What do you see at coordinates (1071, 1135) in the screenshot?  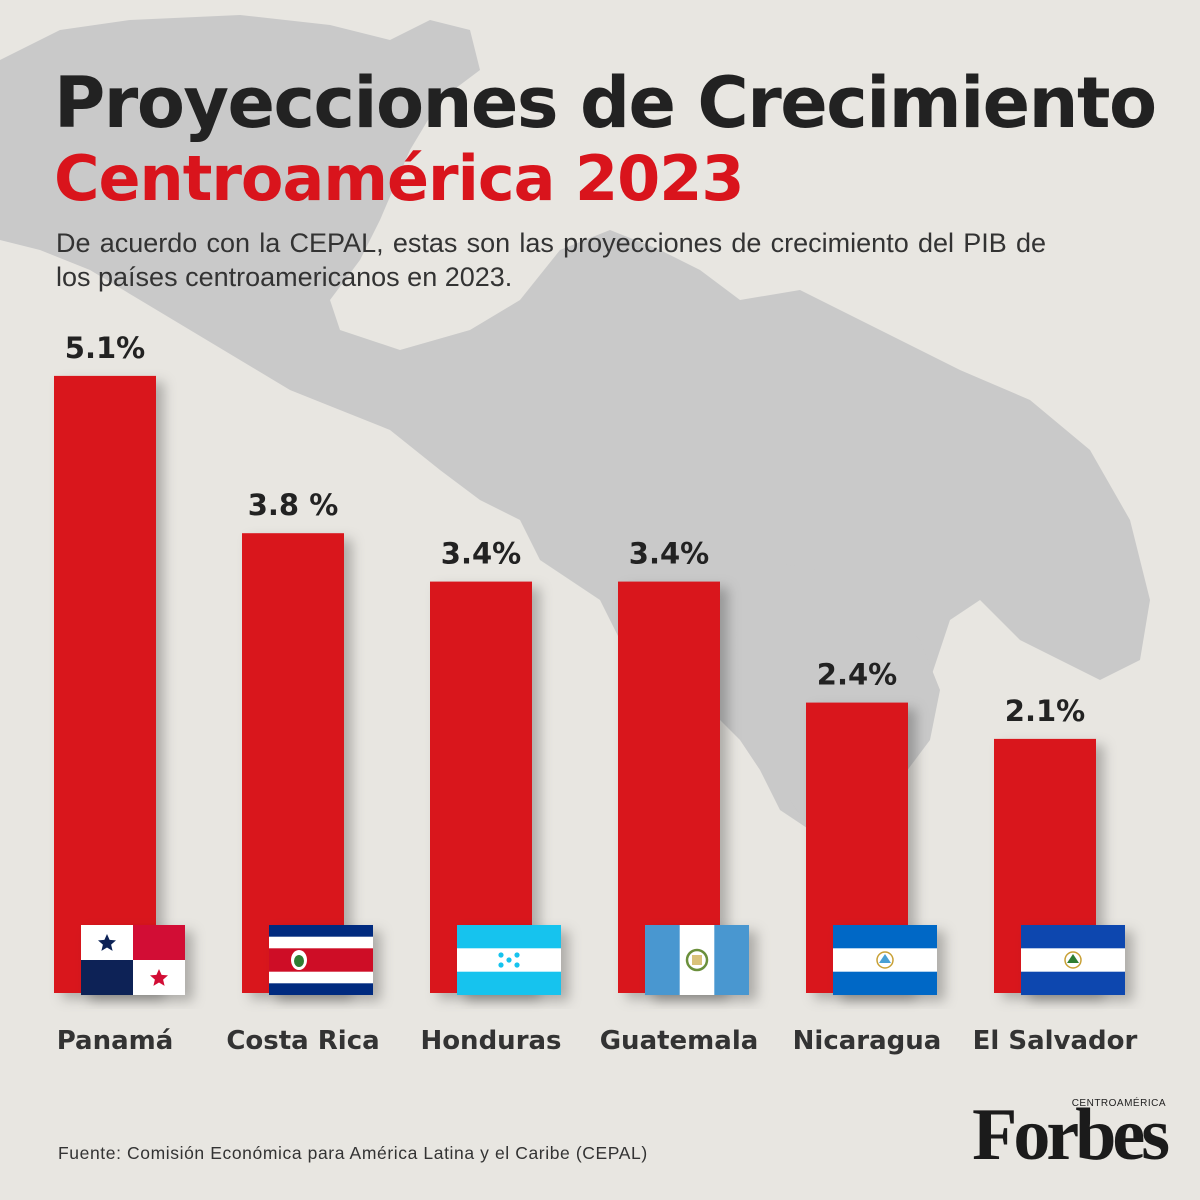 I see `logo-wordmark: Forbes` at bounding box center [1071, 1135].